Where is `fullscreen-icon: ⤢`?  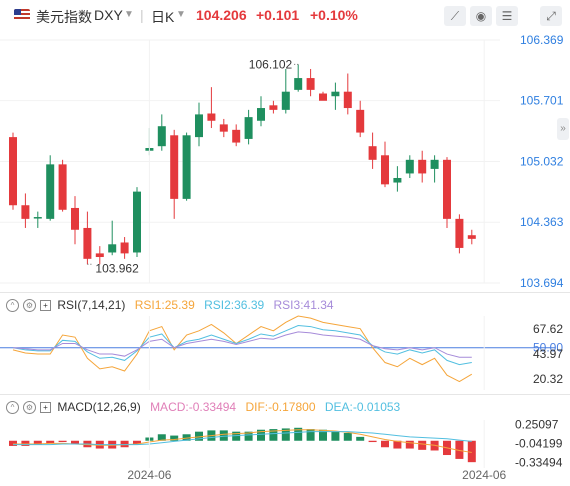 fullscreen-icon: ⤢ is located at coordinates (551, 16).